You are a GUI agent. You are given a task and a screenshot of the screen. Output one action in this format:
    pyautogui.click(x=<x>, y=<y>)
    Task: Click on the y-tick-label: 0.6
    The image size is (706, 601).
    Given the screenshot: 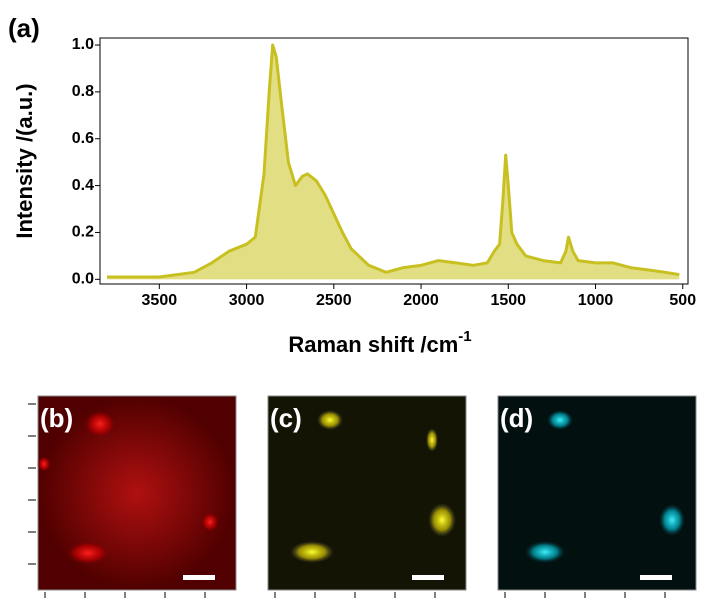 What is the action you would take?
    pyautogui.click(x=83, y=138)
    